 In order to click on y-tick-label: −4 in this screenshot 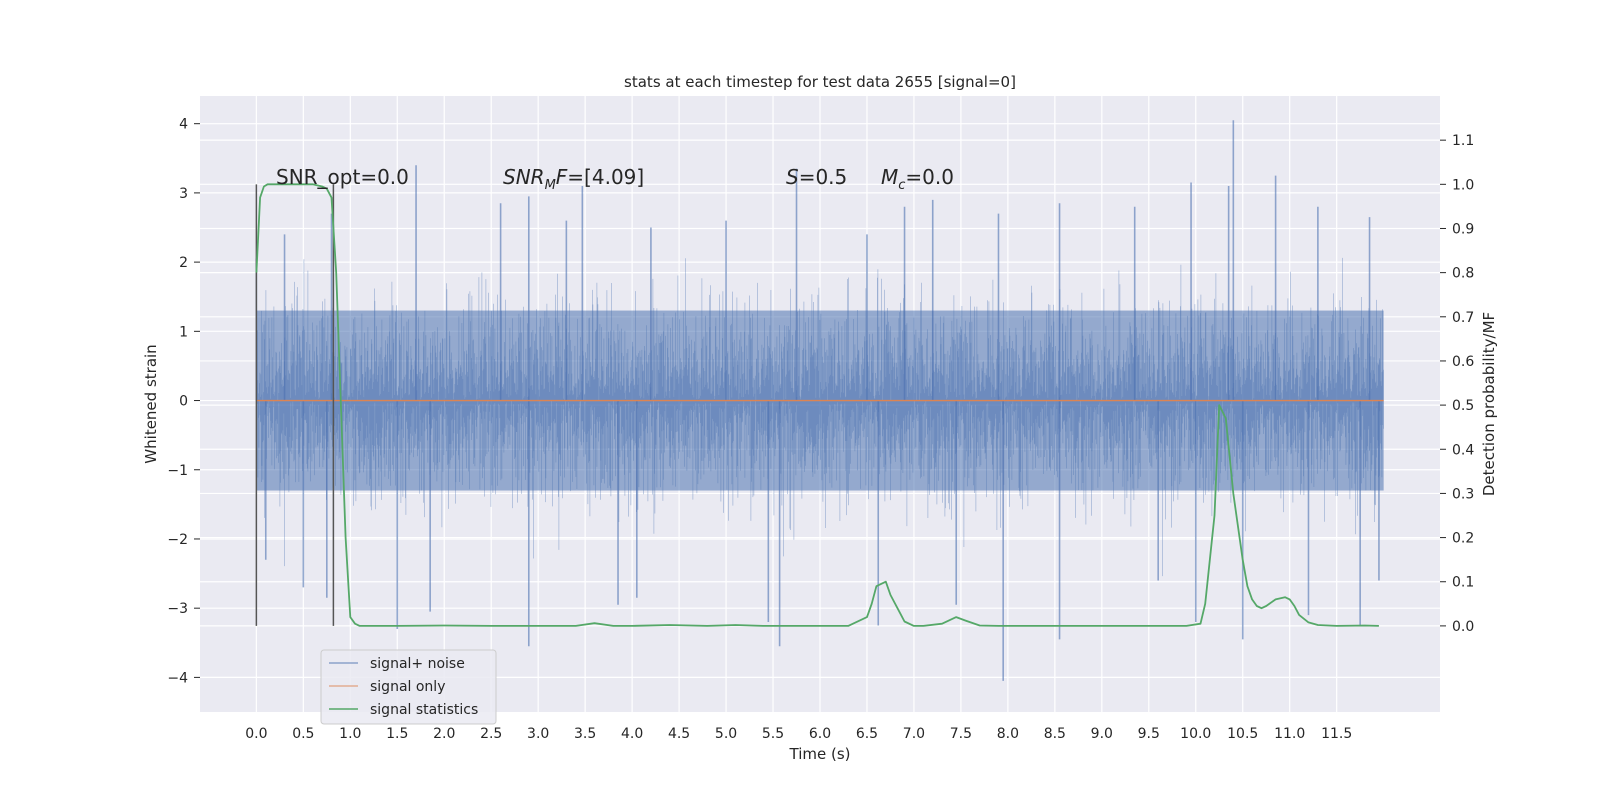, I will do `click(177, 678)`.